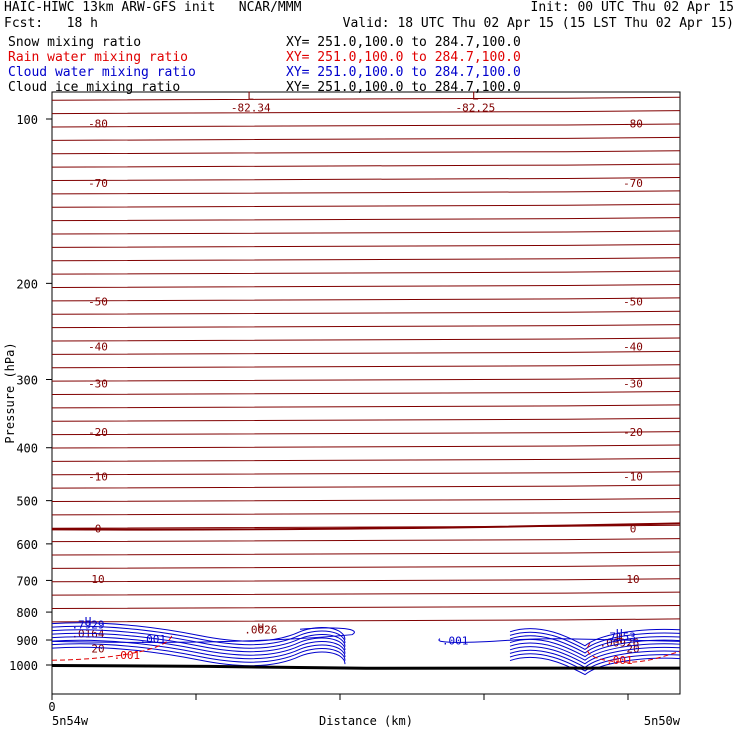 The image size is (740, 740). I want to click on temp-label-left-3: -40, so click(98, 346).